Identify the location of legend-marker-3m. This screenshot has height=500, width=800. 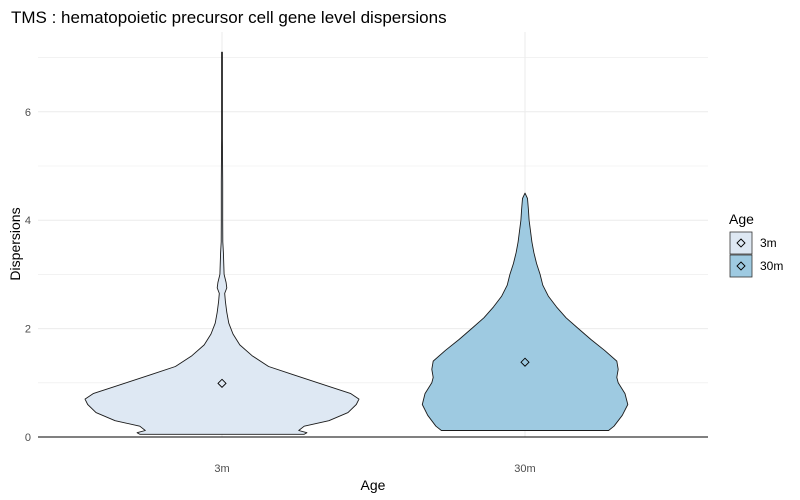
(741, 243).